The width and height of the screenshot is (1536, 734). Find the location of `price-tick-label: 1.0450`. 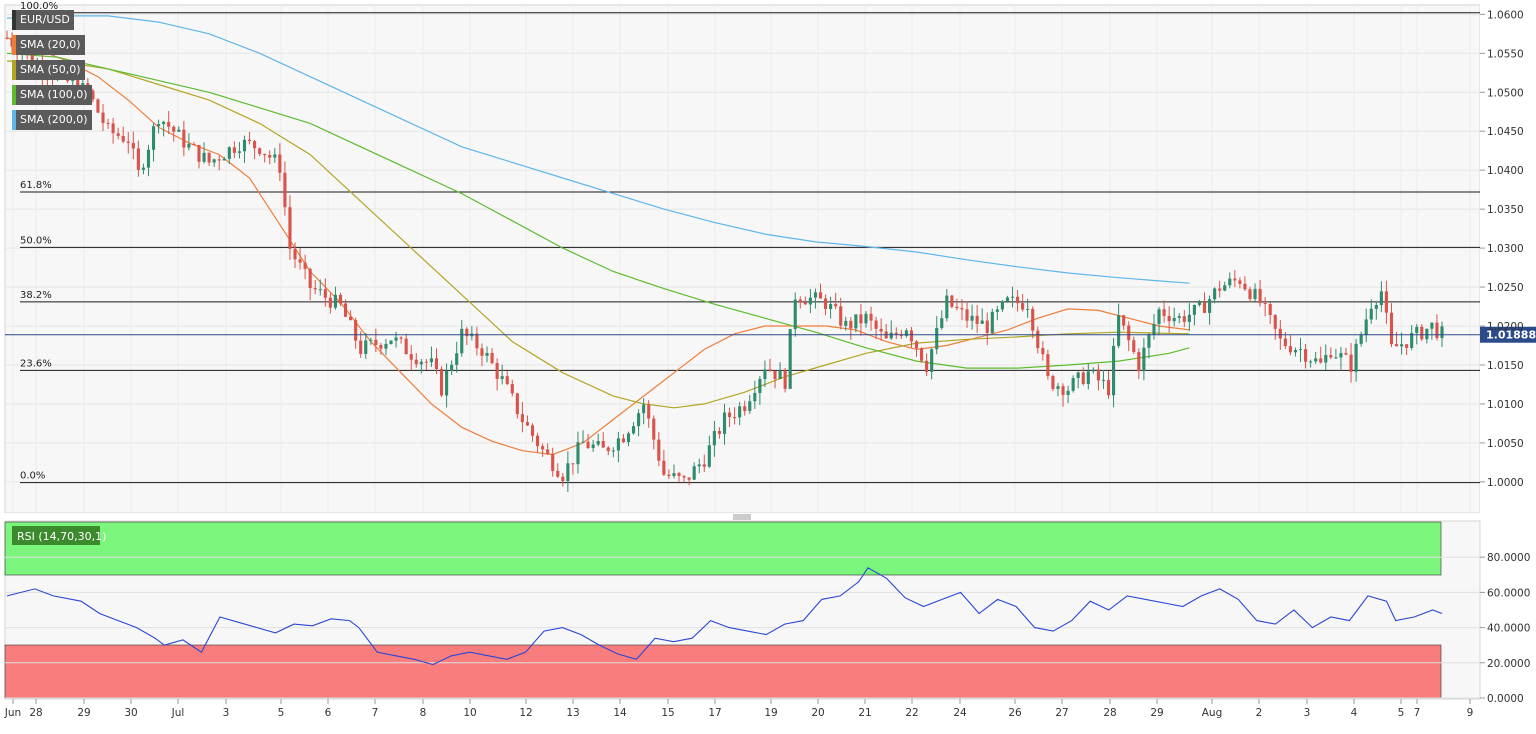

price-tick-label: 1.0450 is located at coordinates (1505, 132).